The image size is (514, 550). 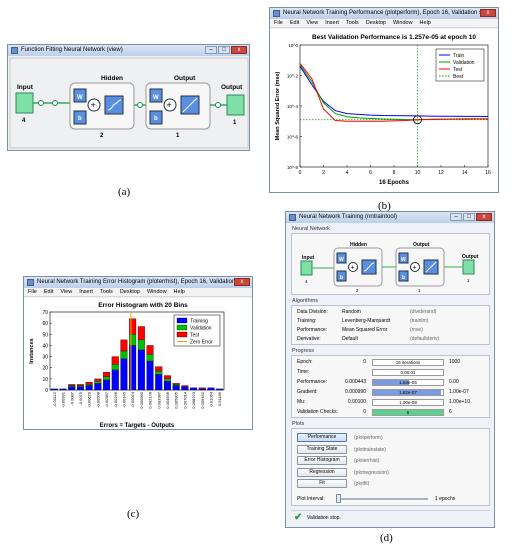 What do you see at coordinates (235, 123) in the screenshot?
I see `output-size: 1` at bounding box center [235, 123].